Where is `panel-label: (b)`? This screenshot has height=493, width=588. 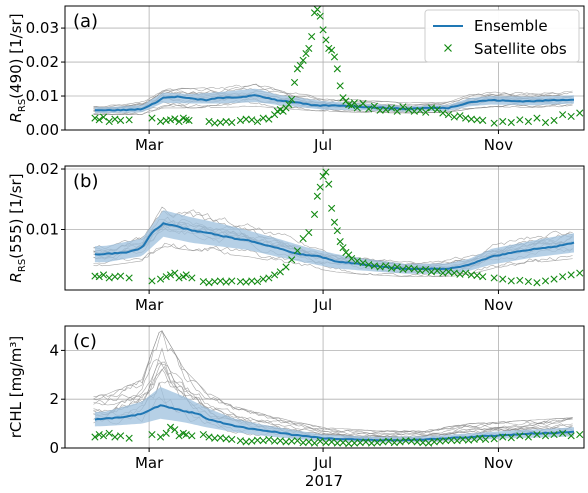
panel-label: (b) is located at coordinates (85, 181).